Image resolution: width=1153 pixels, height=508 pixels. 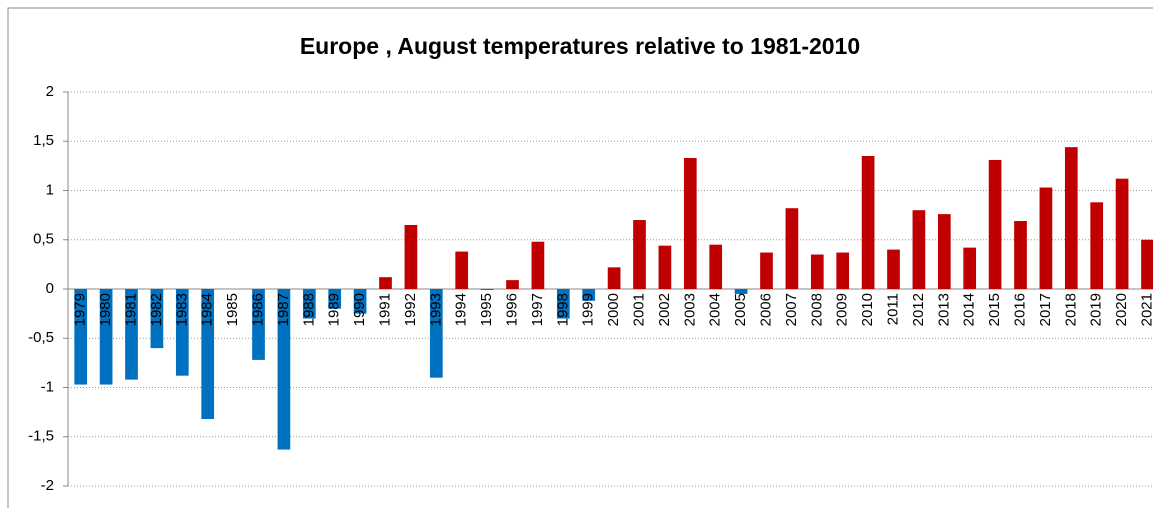 I want to click on x-tick-label: 2009, so click(x=842, y=309).